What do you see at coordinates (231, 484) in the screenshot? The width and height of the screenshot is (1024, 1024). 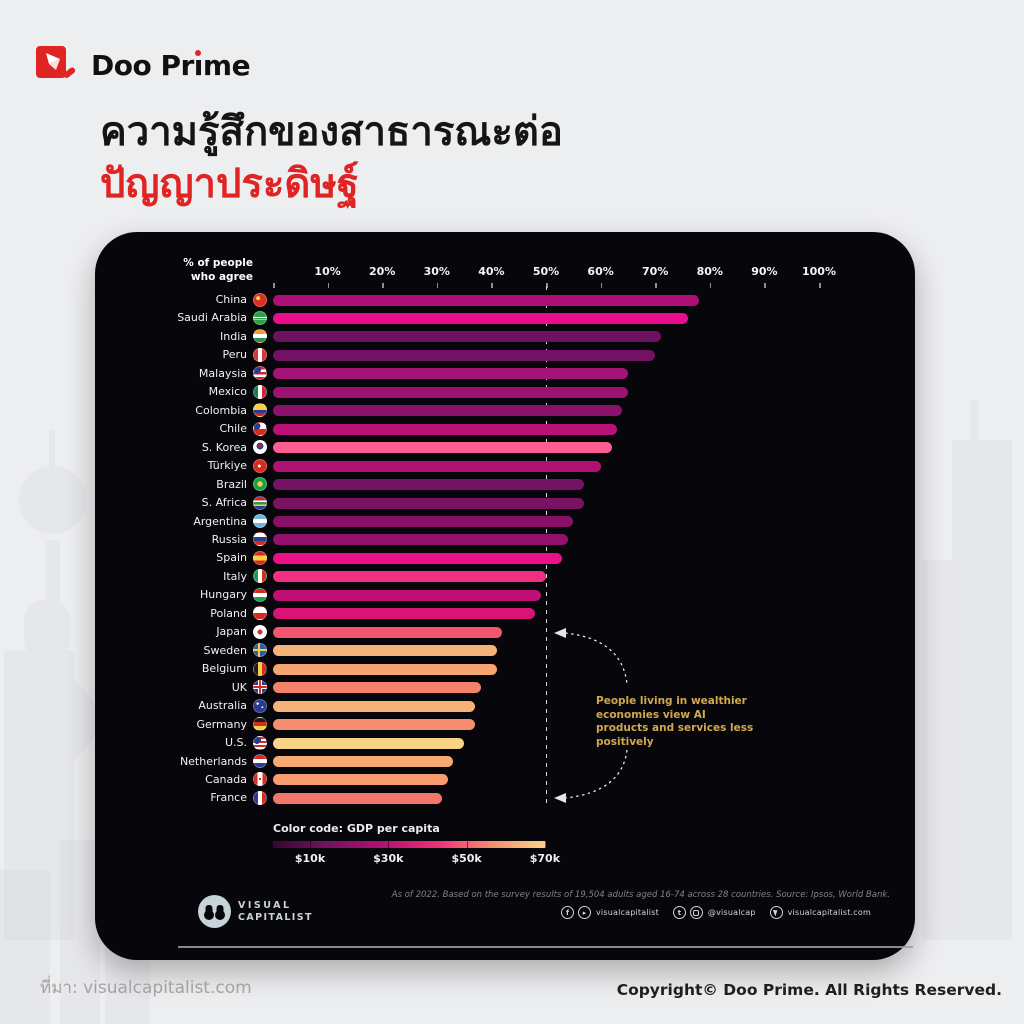 I see `country-label: Brazil` at bounding box center [231, 484].